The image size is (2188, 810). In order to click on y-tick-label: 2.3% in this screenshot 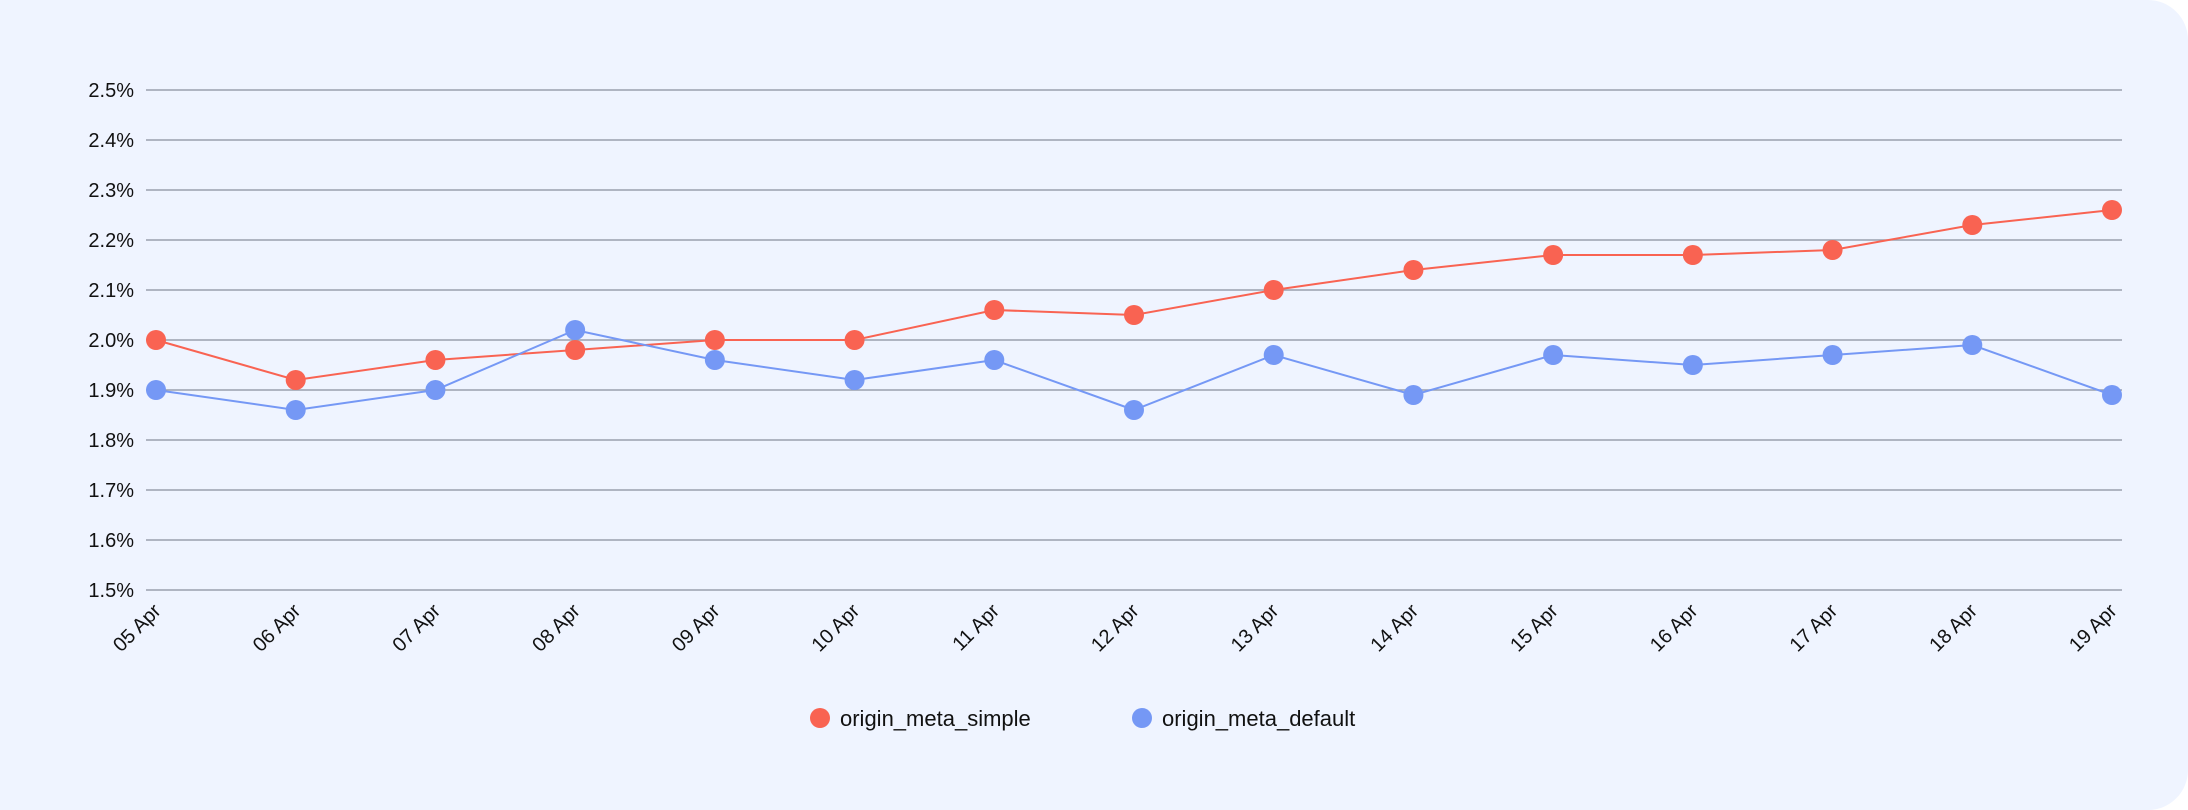, I will do `click(111, 191)`.